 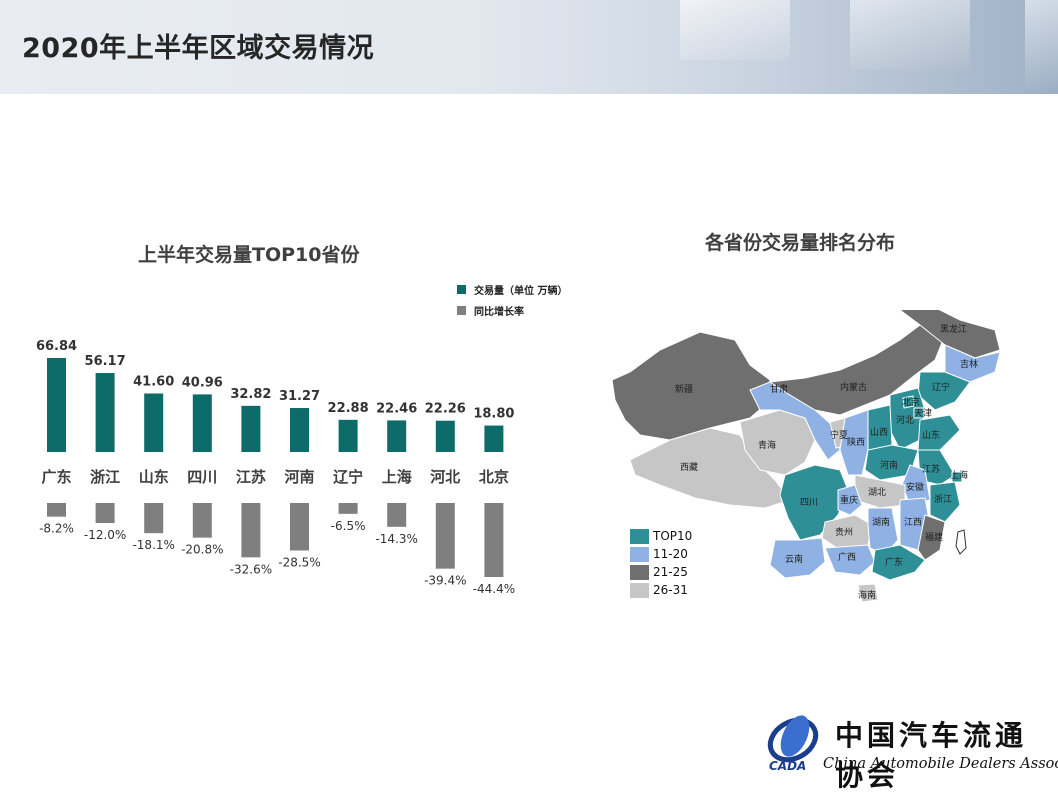 What do you see at coordinates (445, 581) in the screenshot?
I see `growth-value-label: -39.4%` at bounding box center [445, 581].